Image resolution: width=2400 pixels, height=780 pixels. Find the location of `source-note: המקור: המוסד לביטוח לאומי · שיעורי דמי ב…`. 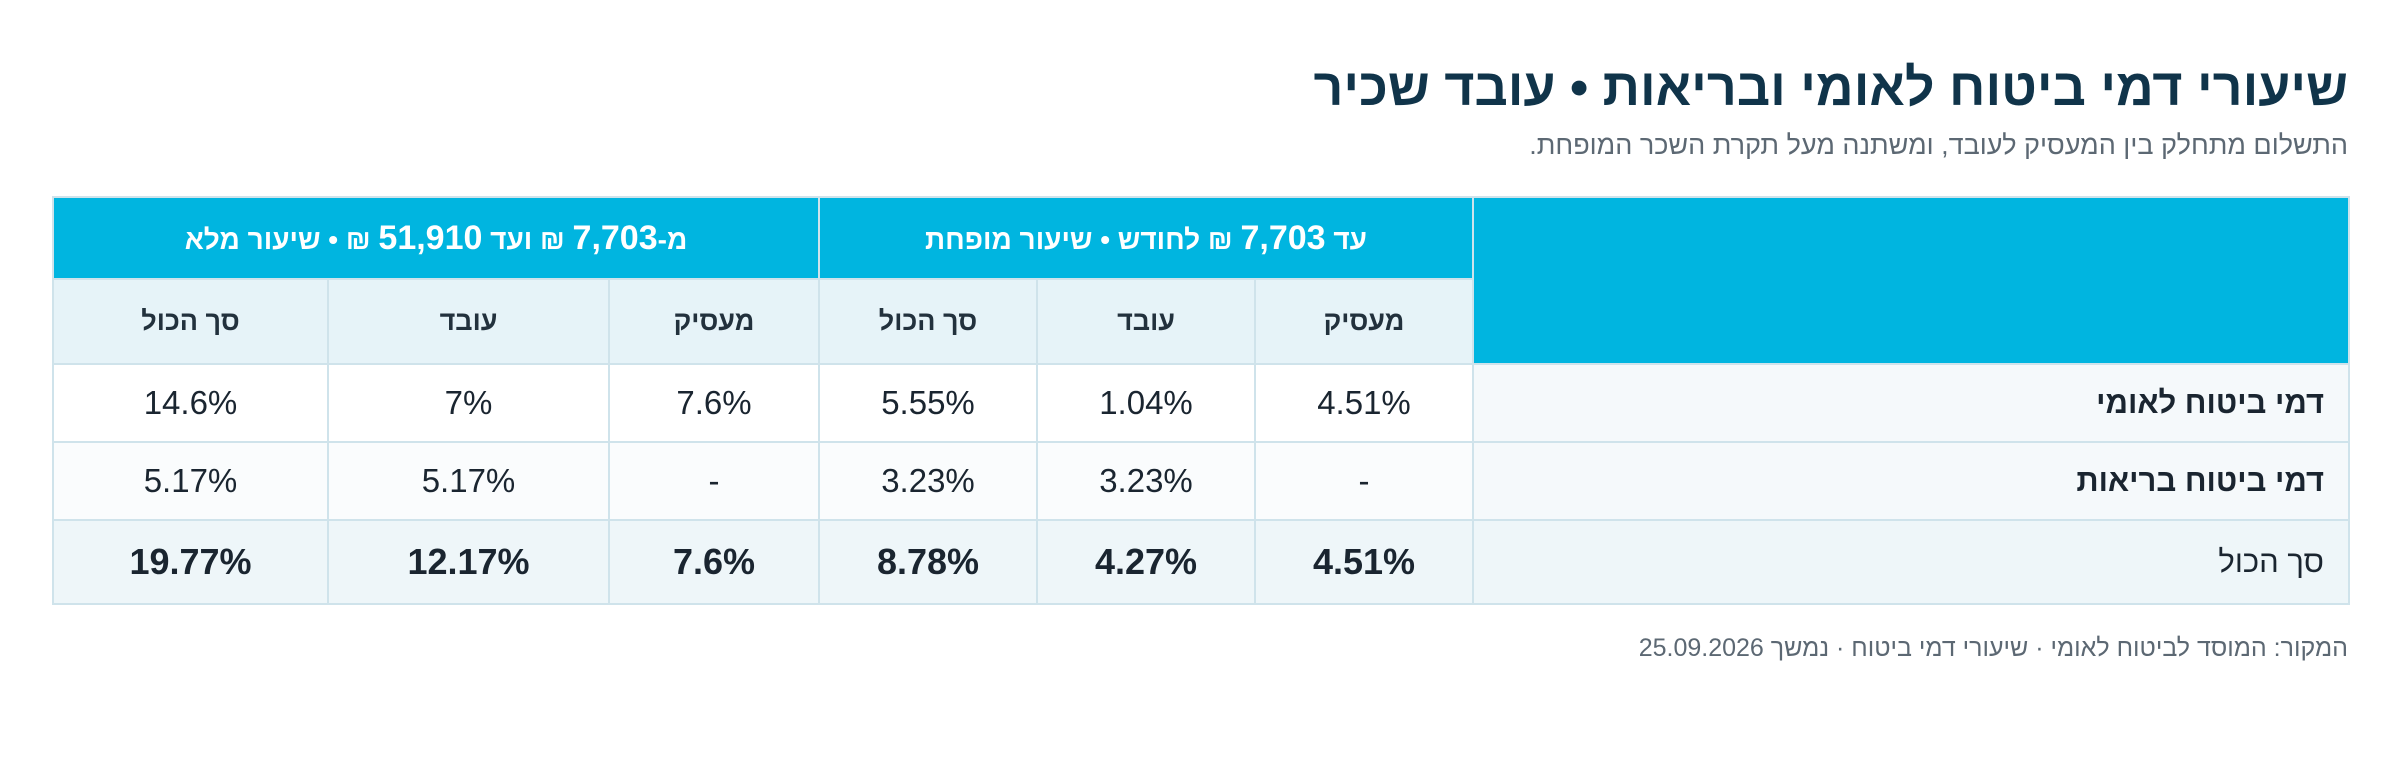

source-note: המקור: המוסד לביטוח לאומי · שיעורי דמי ב… is located at coordinates (1993, 648).